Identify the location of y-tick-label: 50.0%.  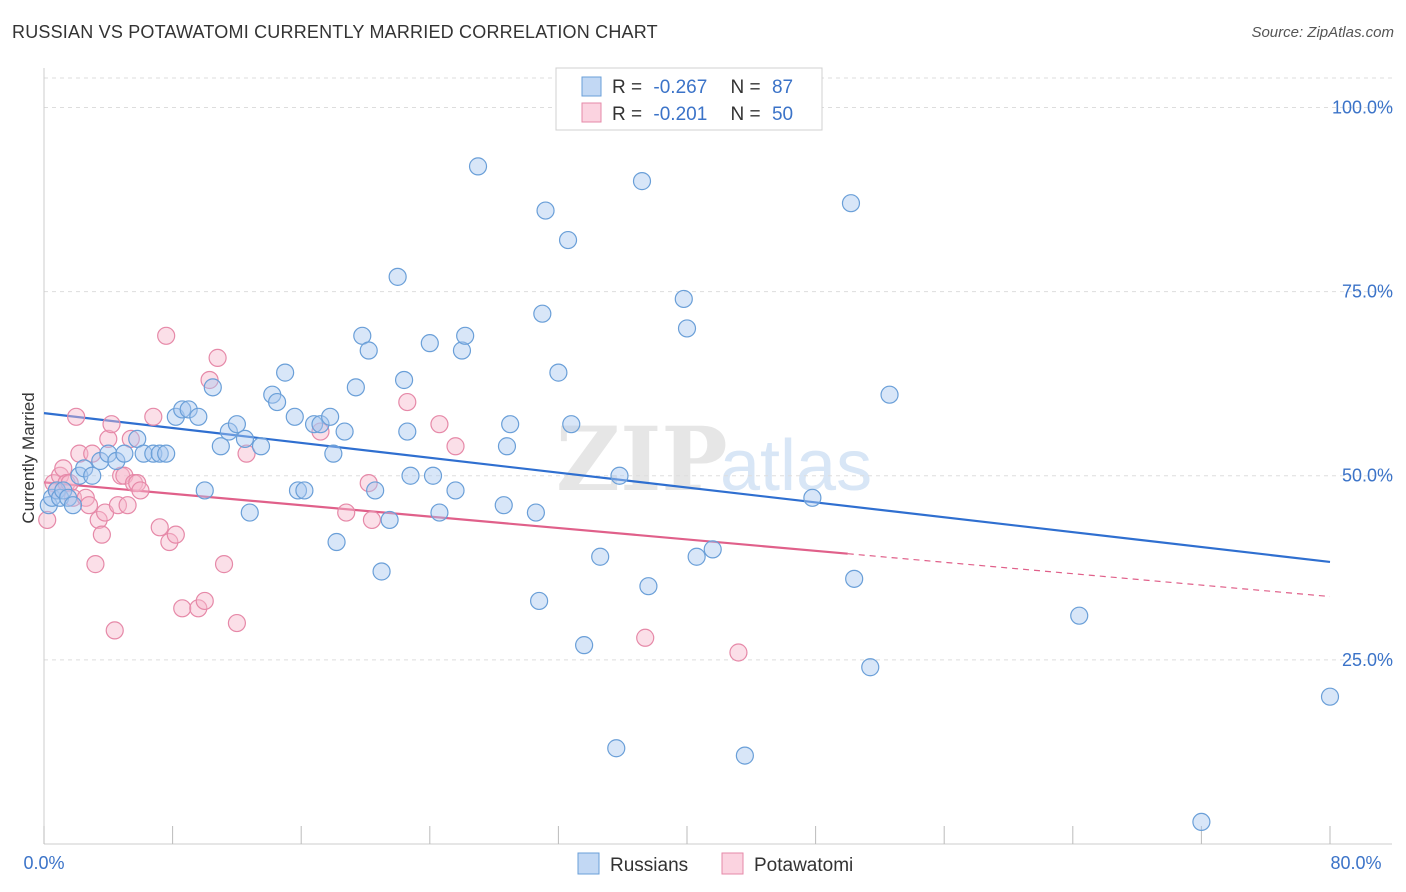
(1367, 476).